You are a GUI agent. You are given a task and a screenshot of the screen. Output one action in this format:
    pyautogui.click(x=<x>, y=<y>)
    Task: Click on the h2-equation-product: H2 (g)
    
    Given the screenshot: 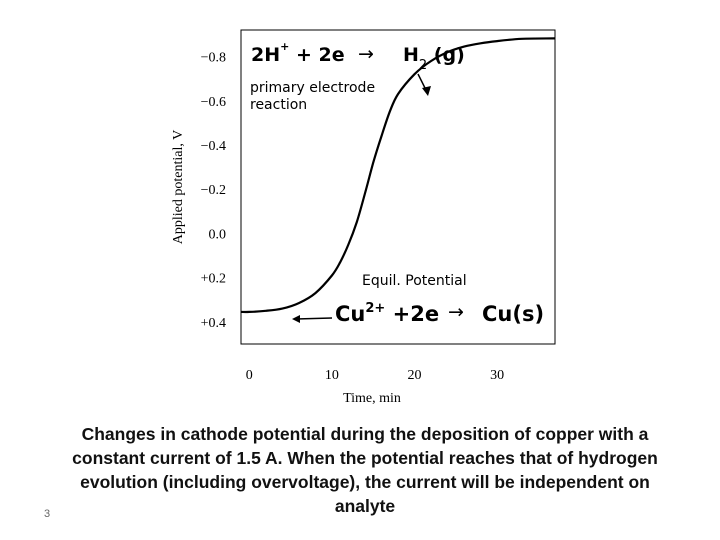 What is the action you would take?
    pyautogui.click(x=434, y=58)
    